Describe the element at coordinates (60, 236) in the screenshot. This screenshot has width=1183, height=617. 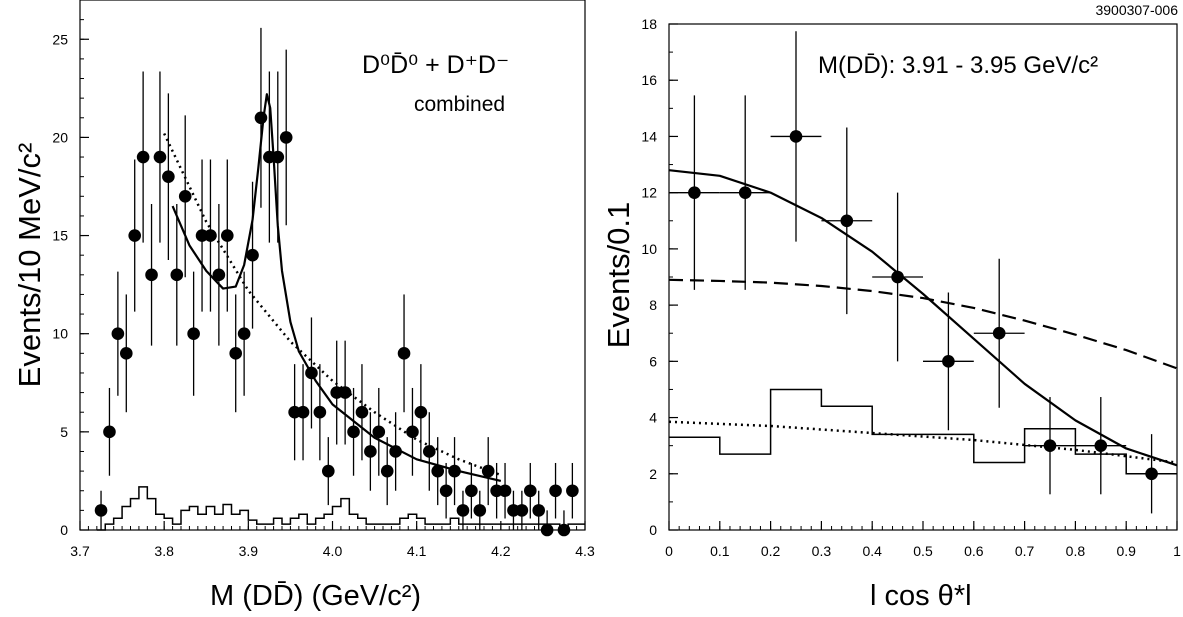
I see `l-y-tick-label: 15` at that location.